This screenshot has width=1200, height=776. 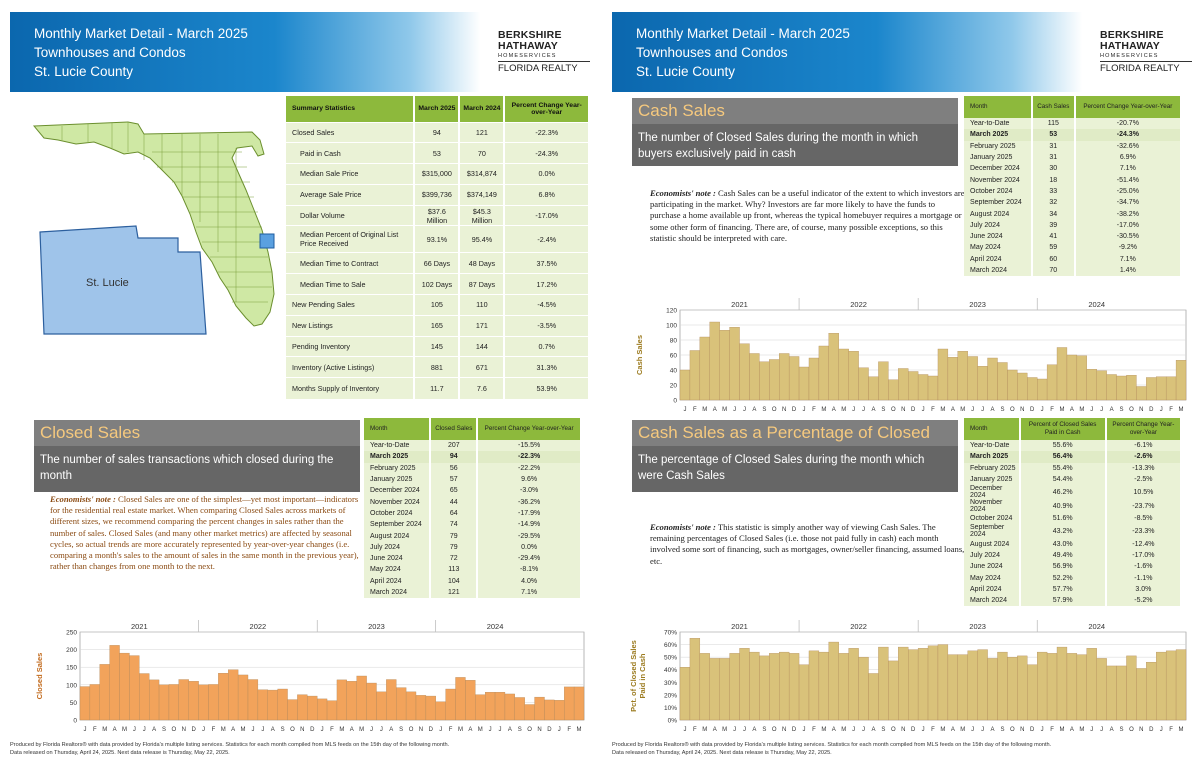 What do you see at coordinates (1144, 468) in the screenshot?
I see `row-change: -13.3%` at bounding box center [1144, 468].